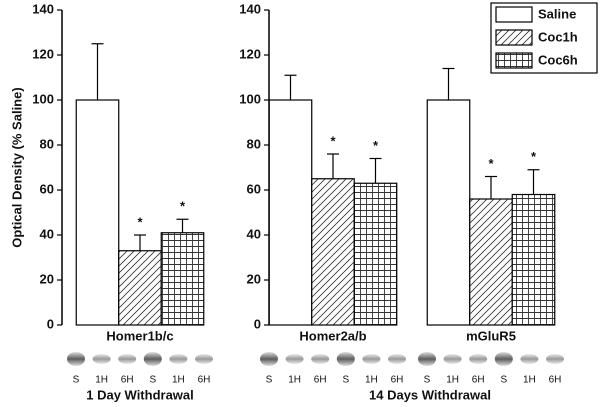 Image resolution: width=602 pixels, height=407 pixels. Describe the element at coordinates (430, 394) in the screenshot. I see `x-axis-label: 14 Days Withdrawal` at that location.